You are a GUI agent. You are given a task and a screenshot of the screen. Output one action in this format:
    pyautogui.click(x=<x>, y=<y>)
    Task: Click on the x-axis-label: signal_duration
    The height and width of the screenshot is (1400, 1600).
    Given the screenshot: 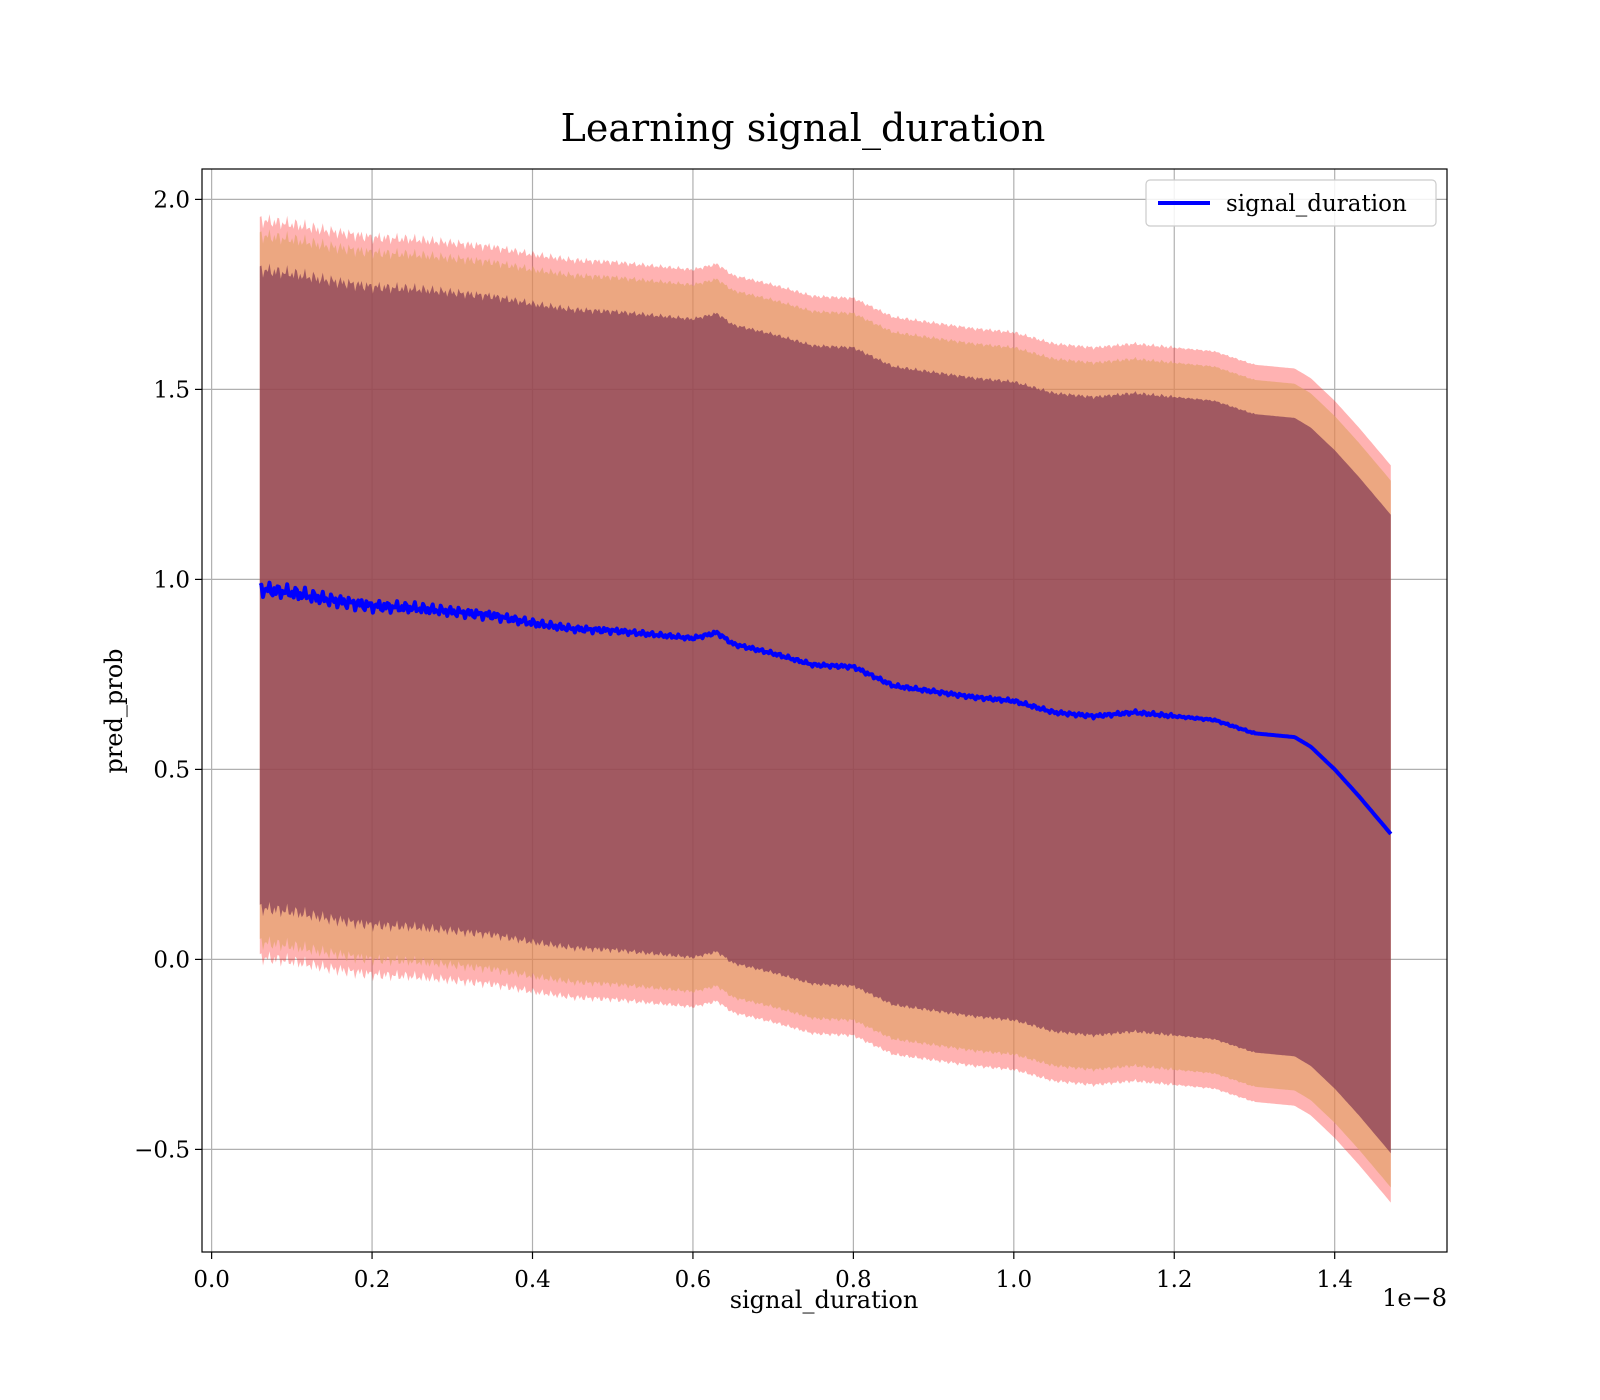 What is the action you would take?
    pyautogui.click(x=824, y=1300)
    